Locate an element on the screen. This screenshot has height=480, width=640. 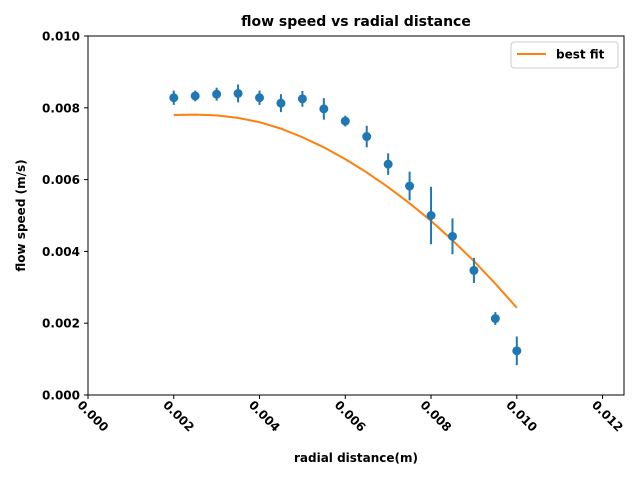
x-axis-label: radial distance(m) is located at coordinates (356, 458).